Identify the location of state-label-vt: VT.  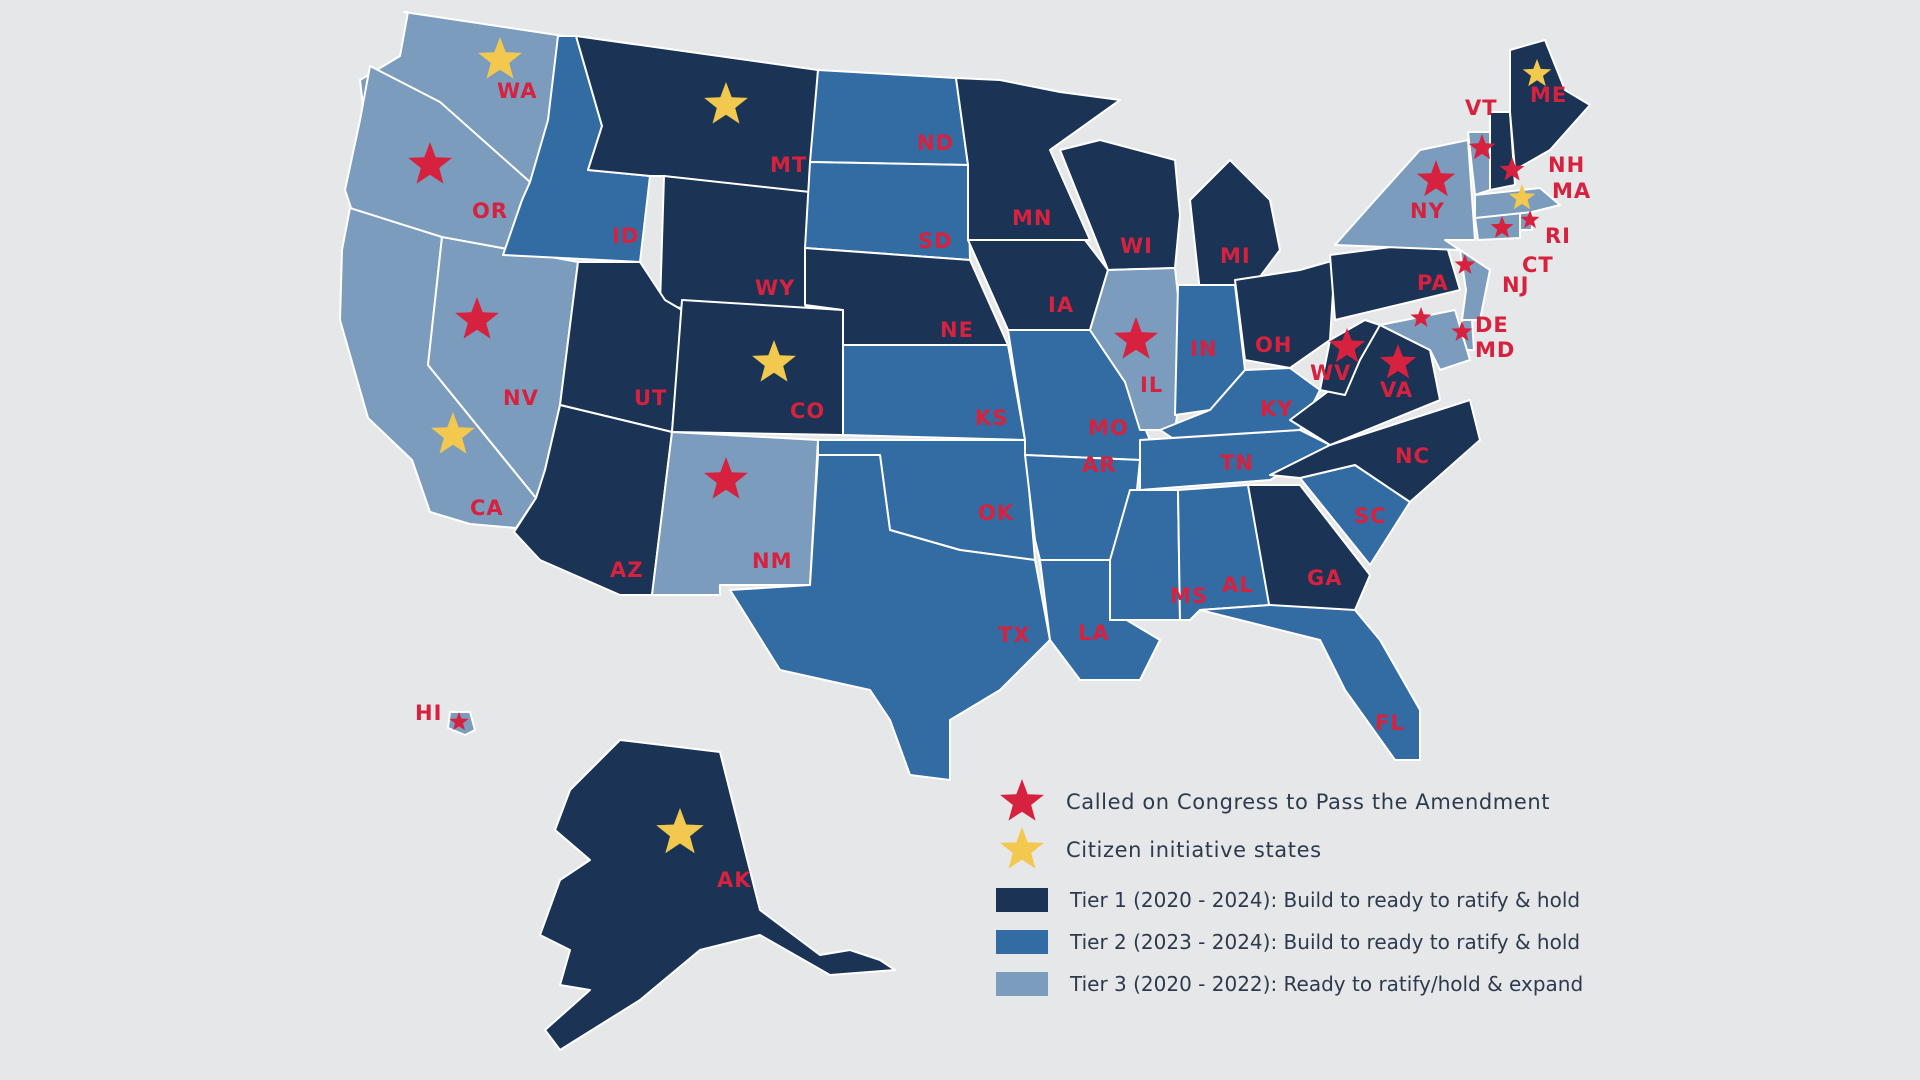
(1481, 108).